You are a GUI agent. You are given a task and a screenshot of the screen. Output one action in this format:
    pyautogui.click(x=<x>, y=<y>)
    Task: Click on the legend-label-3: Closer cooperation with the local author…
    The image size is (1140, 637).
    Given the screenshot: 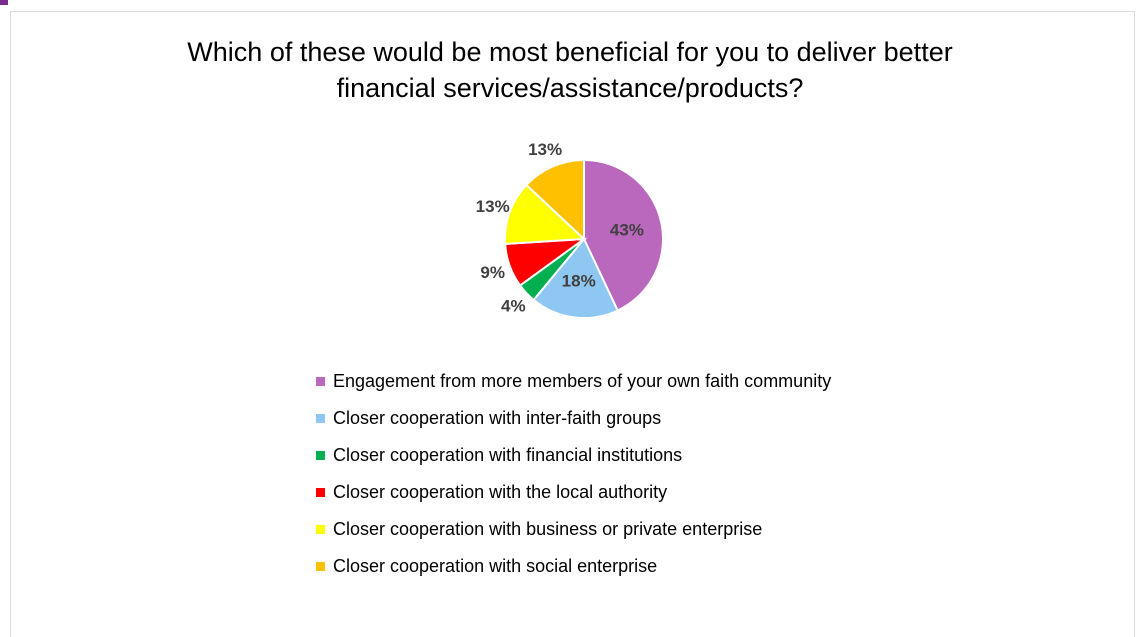 What is the action you would take?
    pyautogui.click(x=500, y=492)
    